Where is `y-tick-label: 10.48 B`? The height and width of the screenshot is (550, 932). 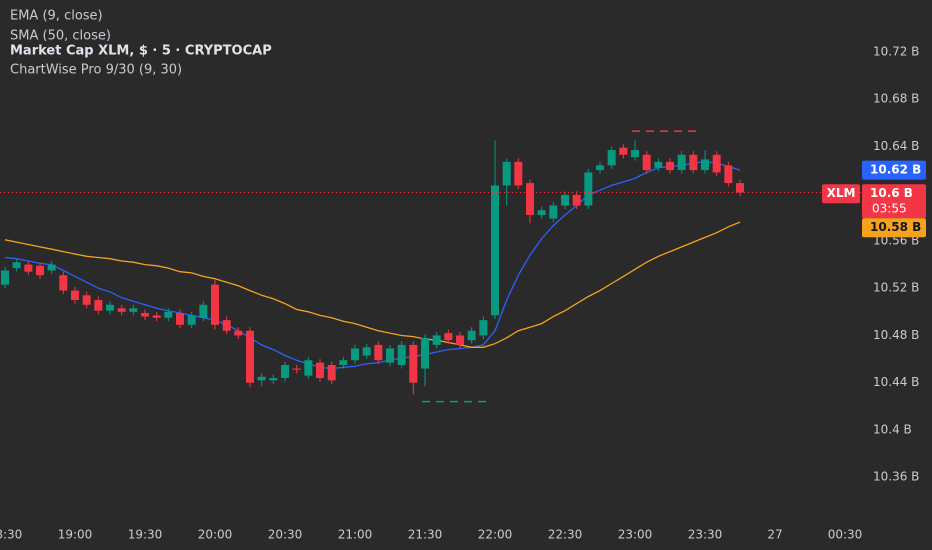
y-tick-label: 10.48 B is located at coordinates (896, 335).